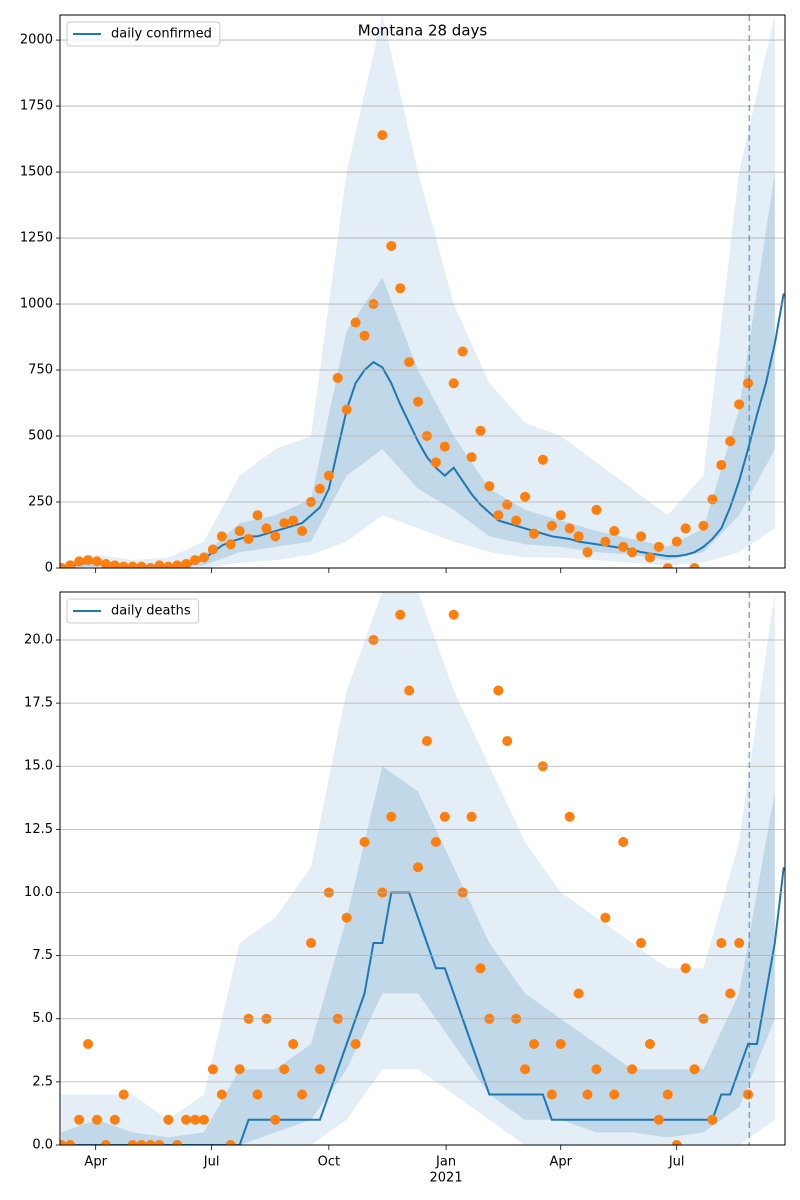  What do you see at coordinates (36, 40) in the screenshot?
I see `y-tick-label: 2000` at bounding box center [36, 40].